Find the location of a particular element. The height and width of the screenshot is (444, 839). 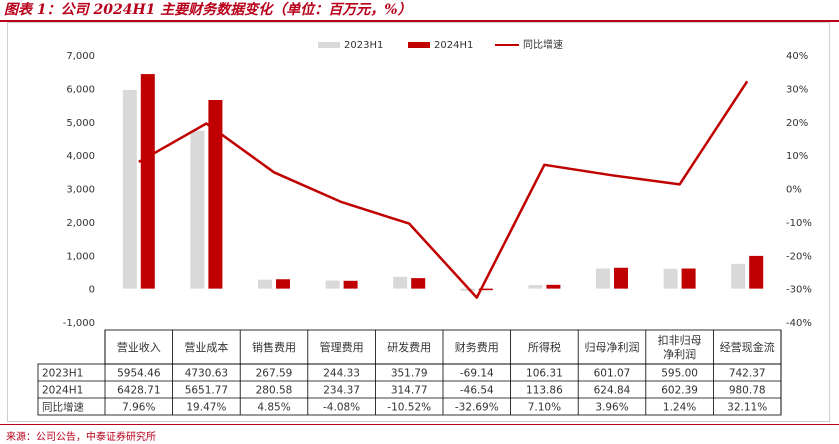

table-cell-value: 234.37 is located at coordinates (341, 391).